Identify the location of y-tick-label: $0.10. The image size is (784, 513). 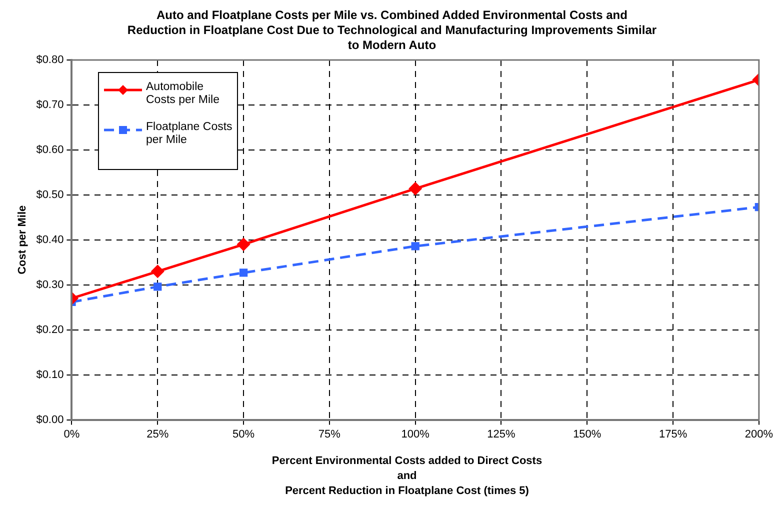
(50, 374).